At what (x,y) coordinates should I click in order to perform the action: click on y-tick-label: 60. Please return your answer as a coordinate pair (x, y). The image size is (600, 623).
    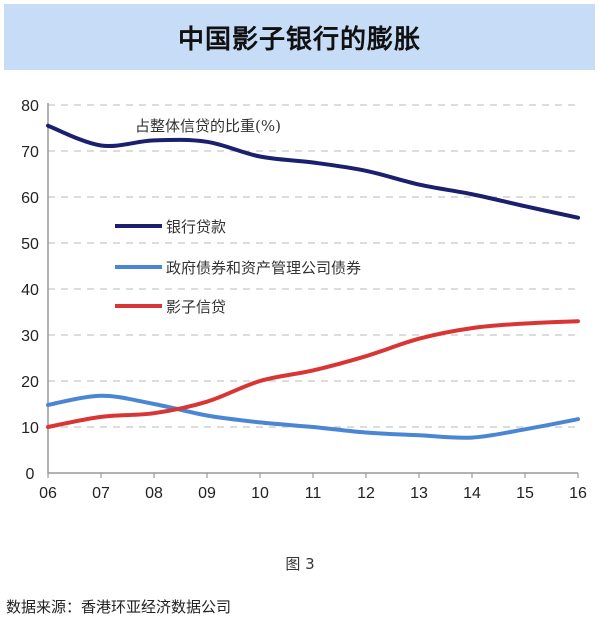
    Looking at the image, I should click on (30, 198).